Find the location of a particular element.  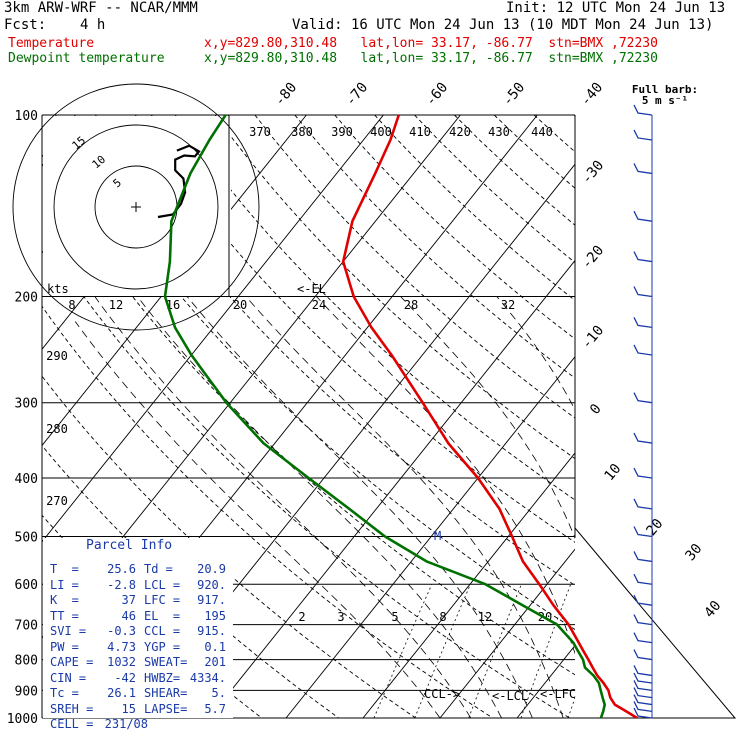

parcel-info-background is located at coordinates (138, 628).